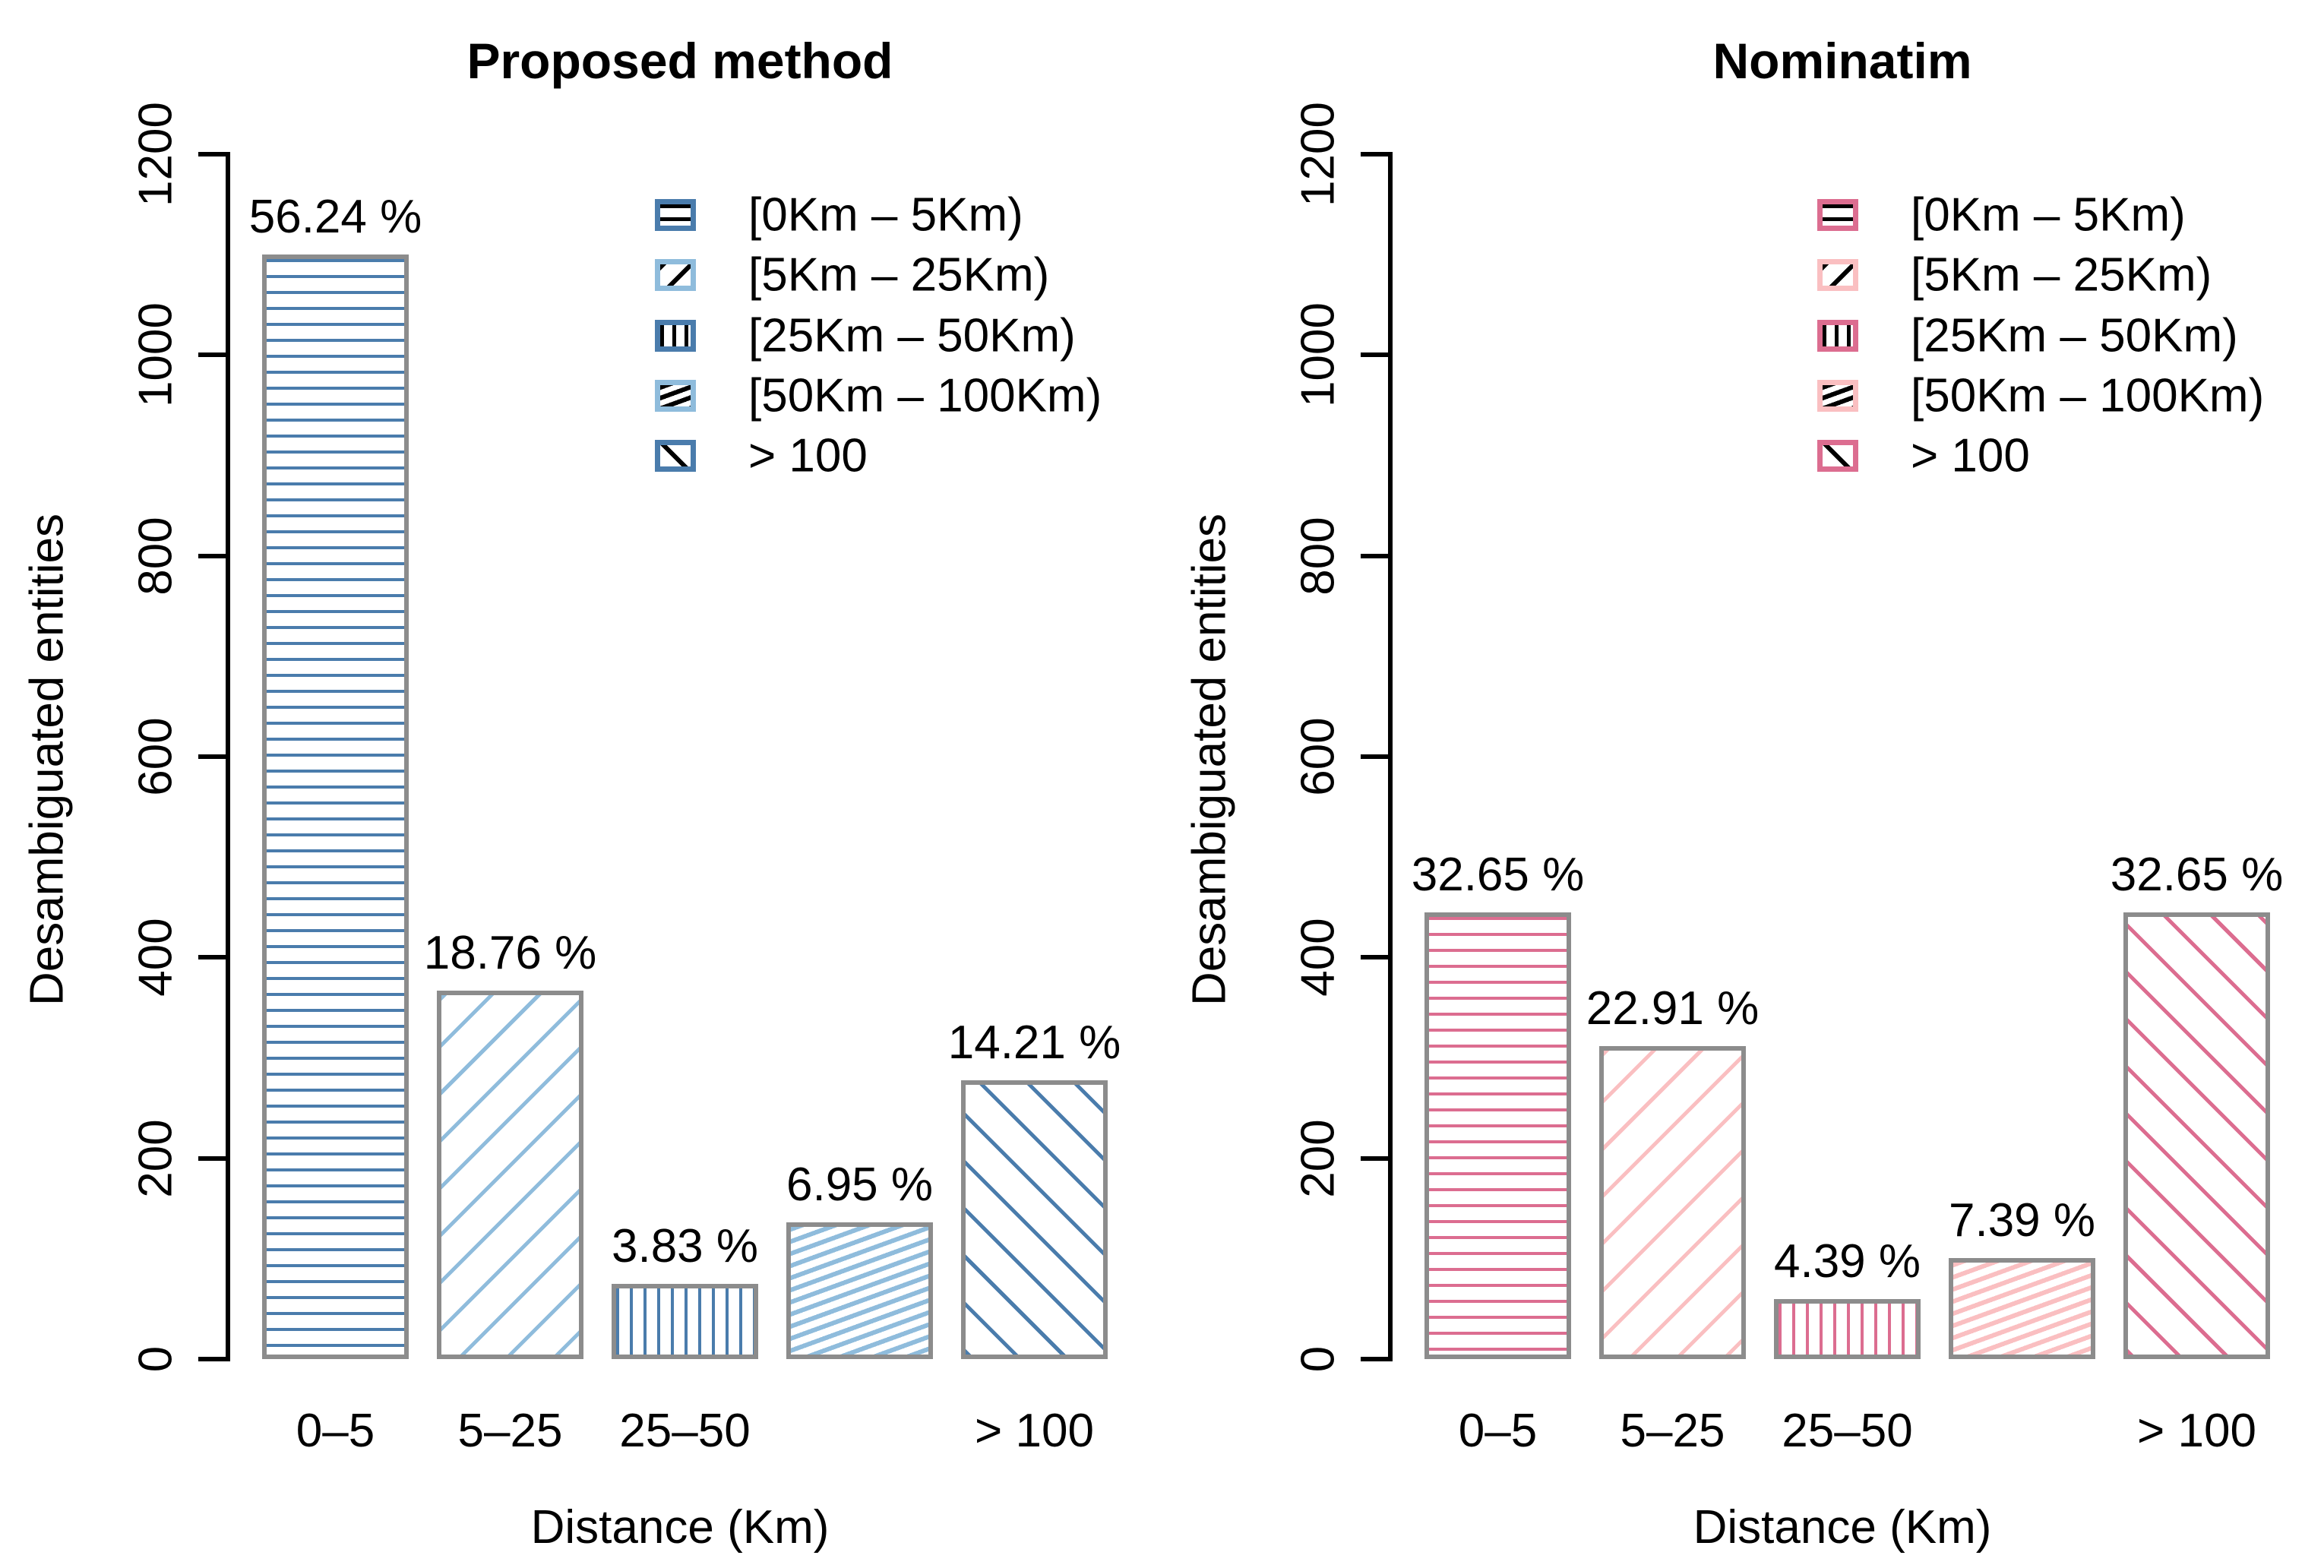 Image resolution: width=2324 pixels, height=1568 pixels. I want to click on bar-value-label: 56.24 %, so click(335, 217).